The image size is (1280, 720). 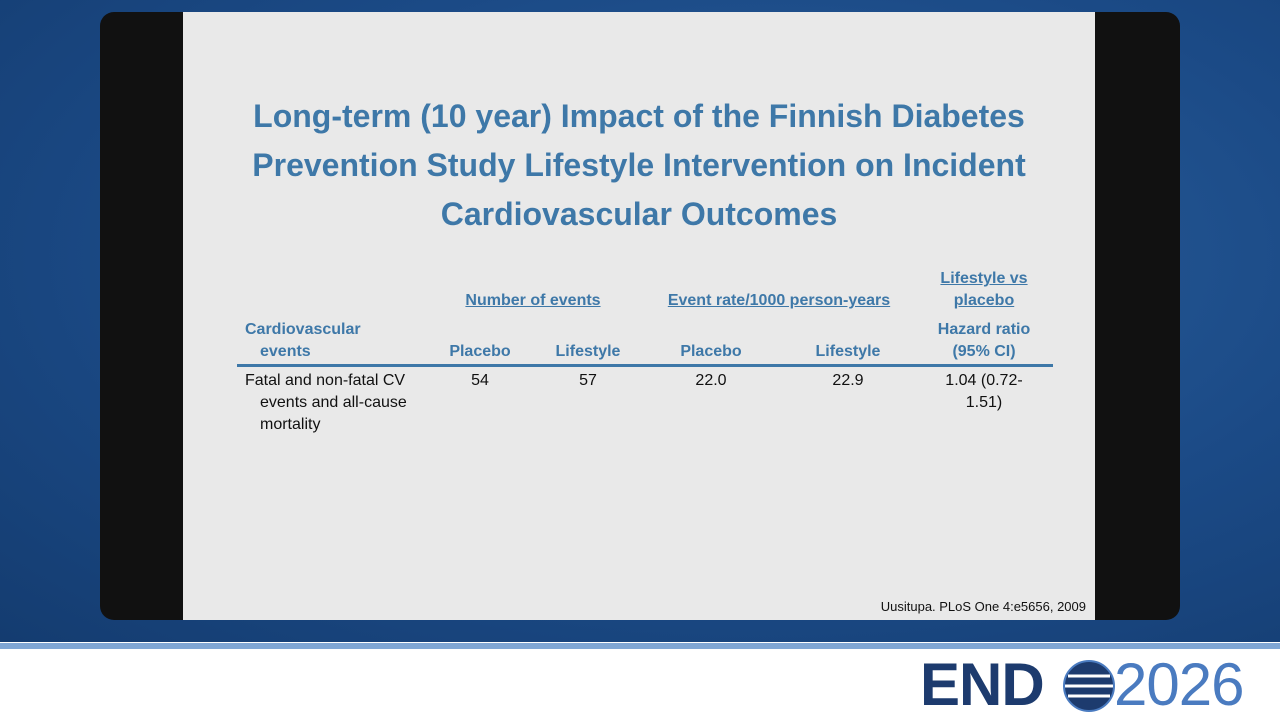 What do you see at coordinates (984, 289) in the screenshot?
I see `group-header: Lifestyle vs placebo` at bounding box center [984, 289].